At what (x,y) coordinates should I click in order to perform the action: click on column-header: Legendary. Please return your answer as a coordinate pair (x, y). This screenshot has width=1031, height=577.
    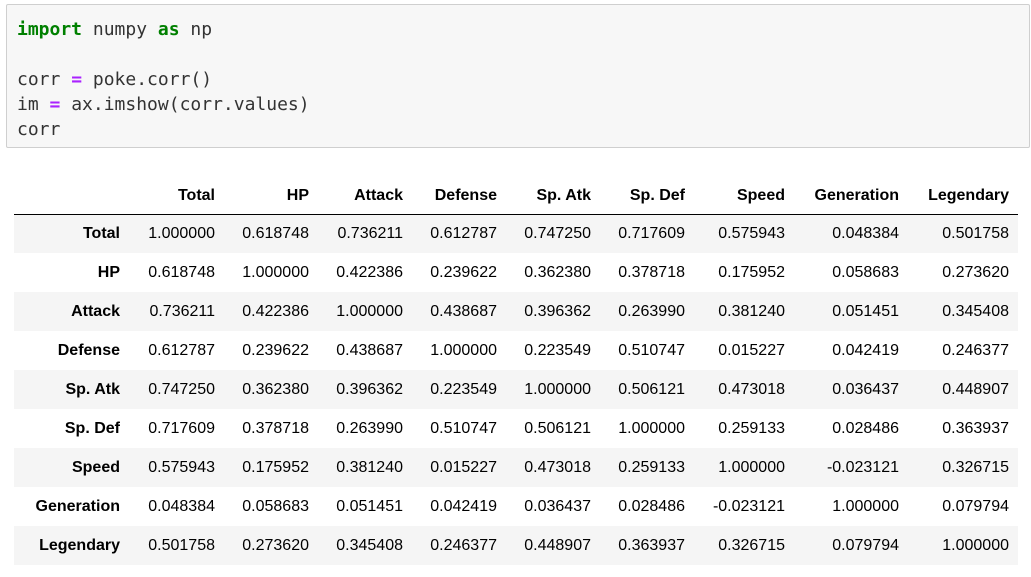
    Looking at the image, I should click on (963, 196).